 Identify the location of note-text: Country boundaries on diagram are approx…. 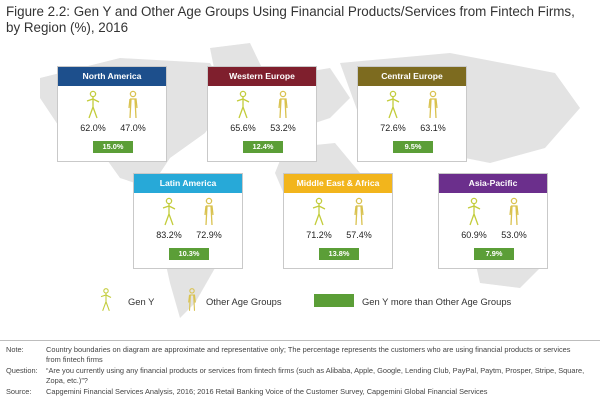
(308, 354).